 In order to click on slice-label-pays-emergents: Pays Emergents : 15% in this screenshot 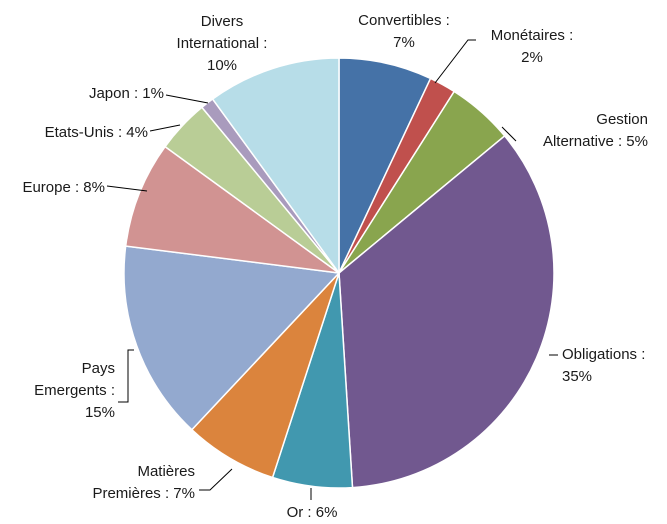, I will do `click(74, 390)`.